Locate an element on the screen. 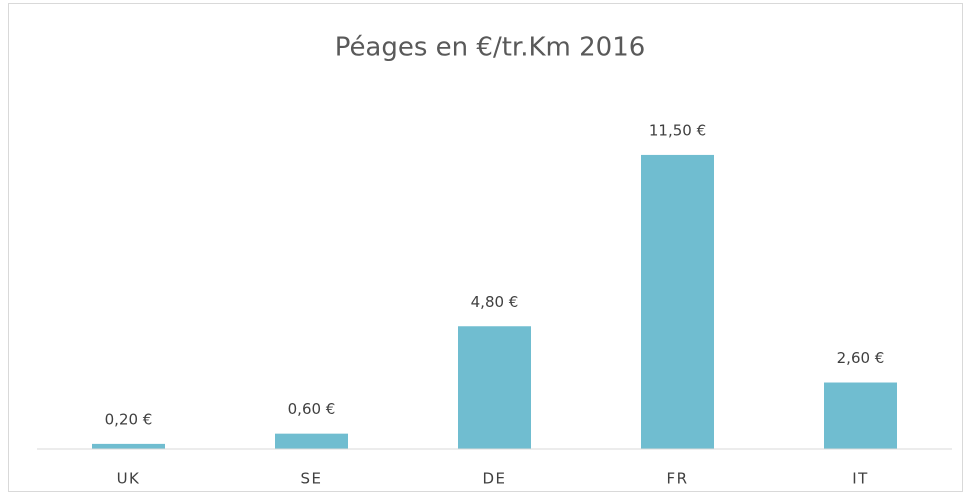  chart-title: Péages en €/tr.Km 2016 is located at coordinates (490, 48).